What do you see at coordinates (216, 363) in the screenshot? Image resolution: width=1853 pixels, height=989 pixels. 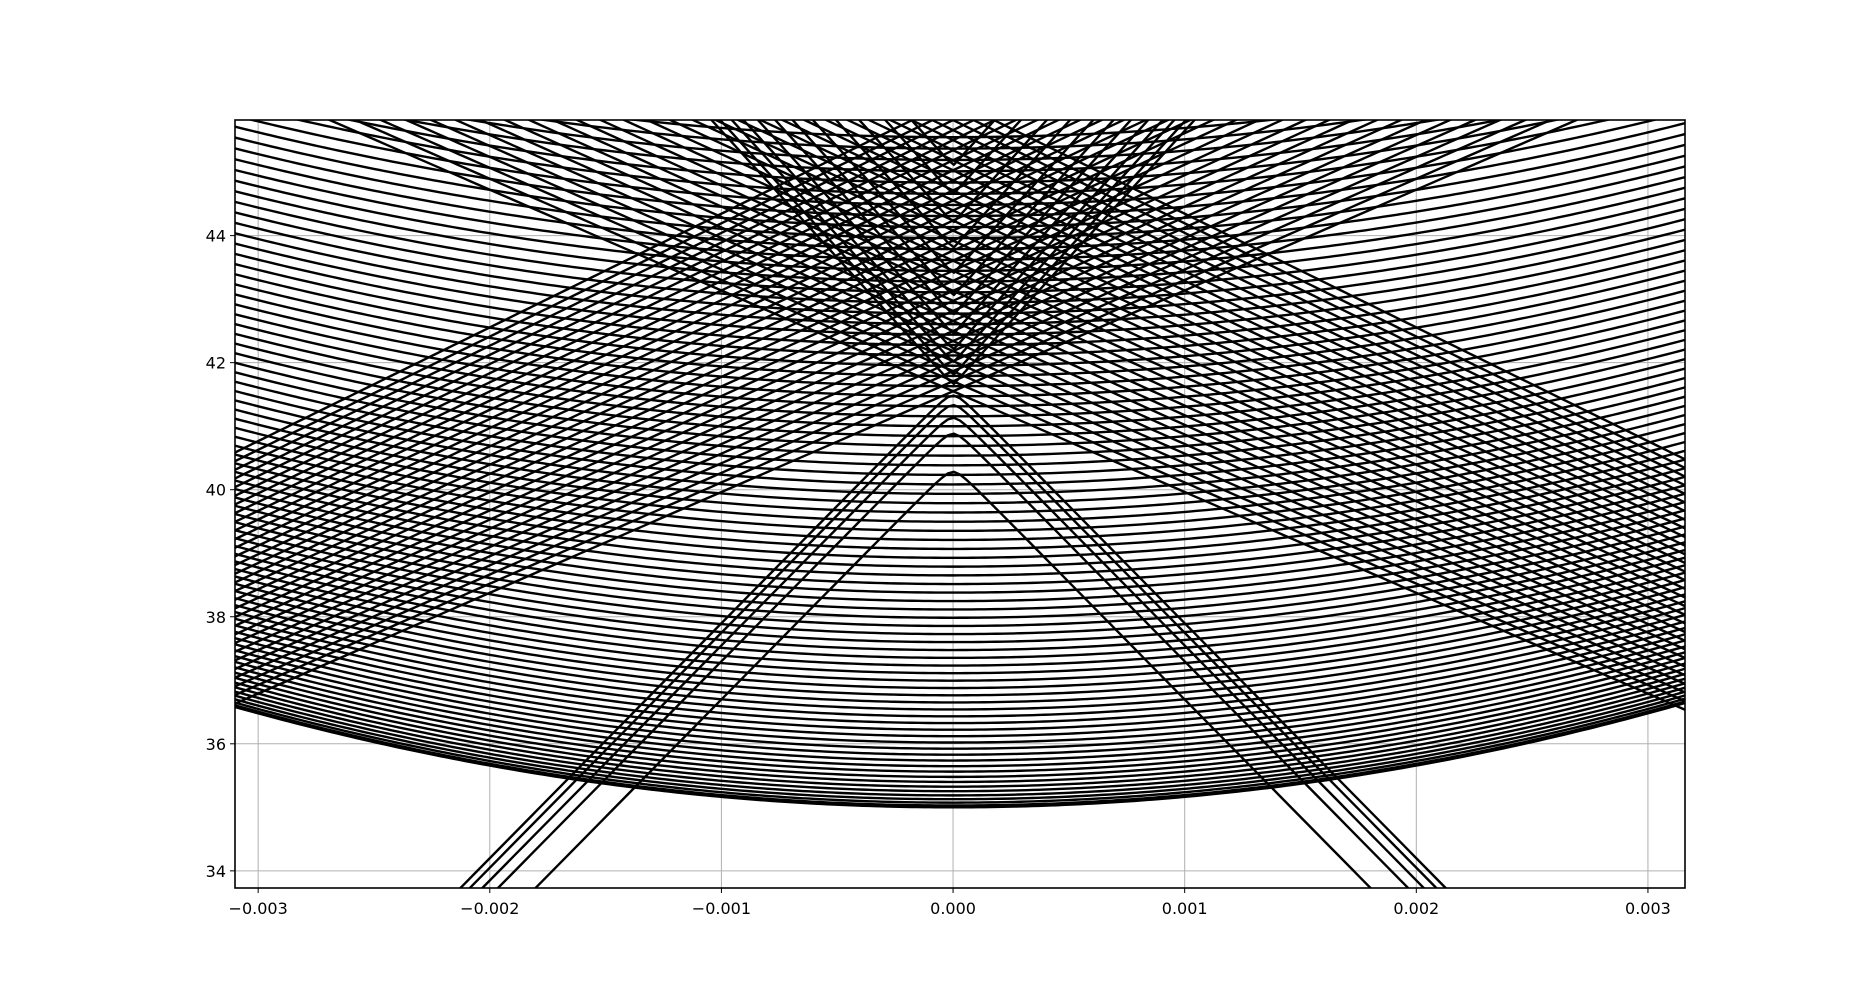 I see `y-tick-label: 42` at bounding box center [216, 363].